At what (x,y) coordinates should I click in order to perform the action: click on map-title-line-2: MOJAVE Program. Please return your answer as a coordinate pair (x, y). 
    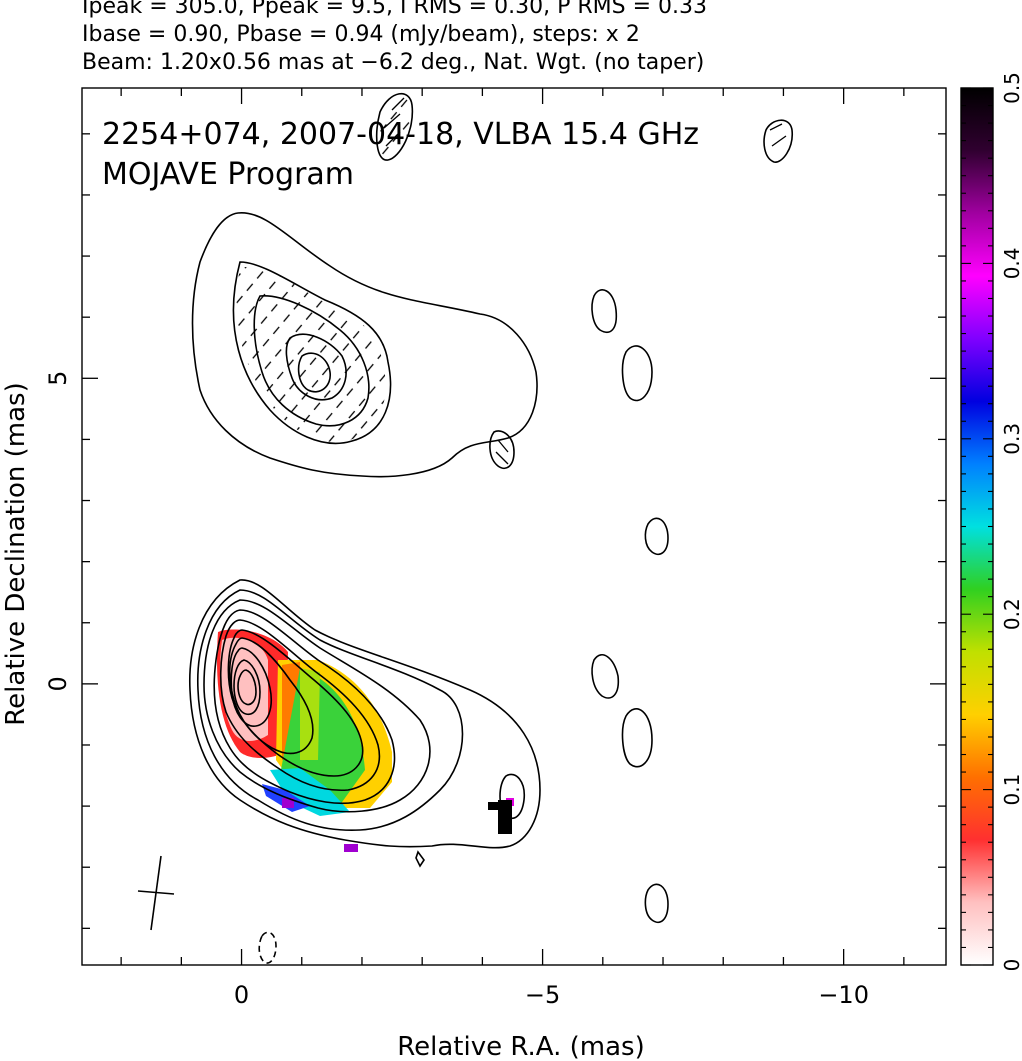
    Looking at the image, I should click on (228, 174).